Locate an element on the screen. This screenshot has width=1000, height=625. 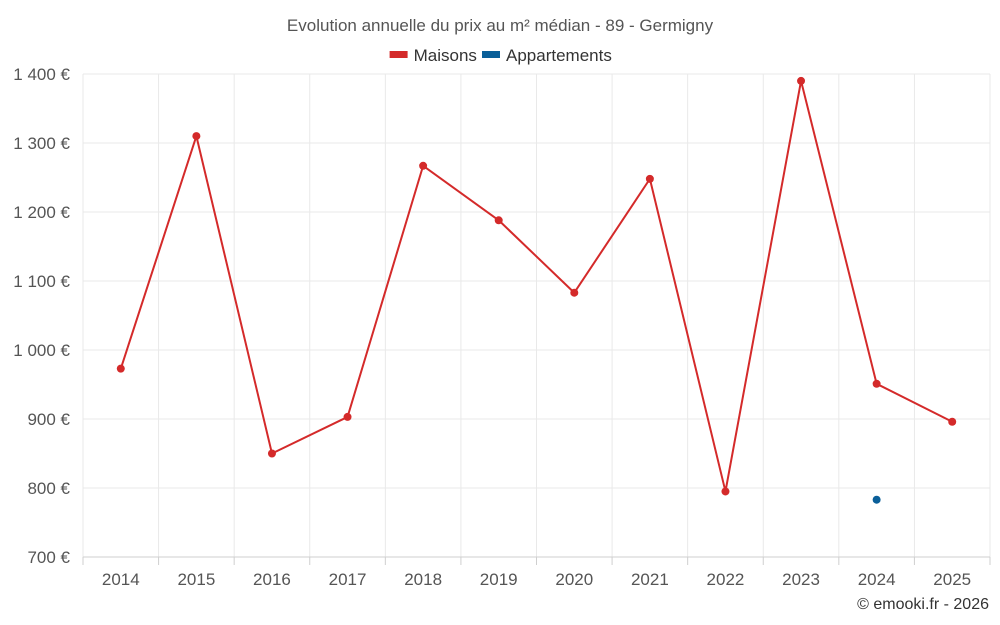
y-tick-label: 1 300 € is located at coordinates (41, 143).